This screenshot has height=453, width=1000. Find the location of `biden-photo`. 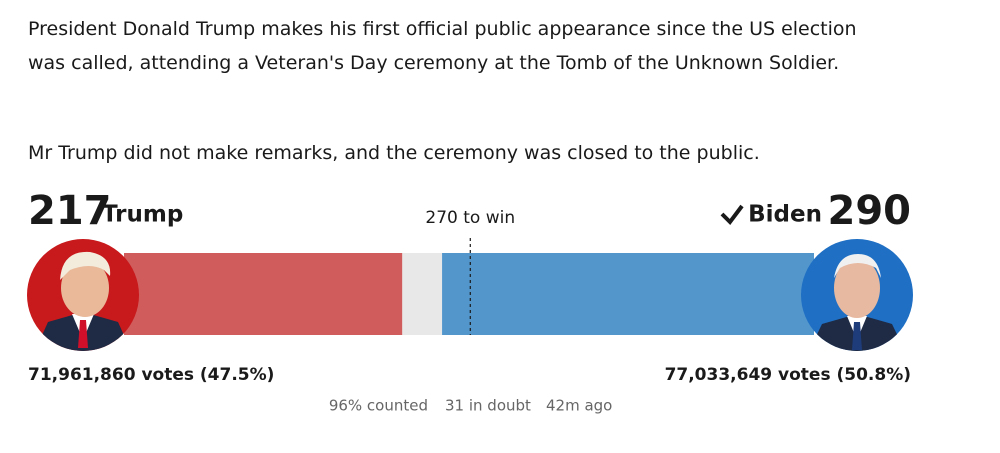

biden-photo is located at coordinates (857, 295).